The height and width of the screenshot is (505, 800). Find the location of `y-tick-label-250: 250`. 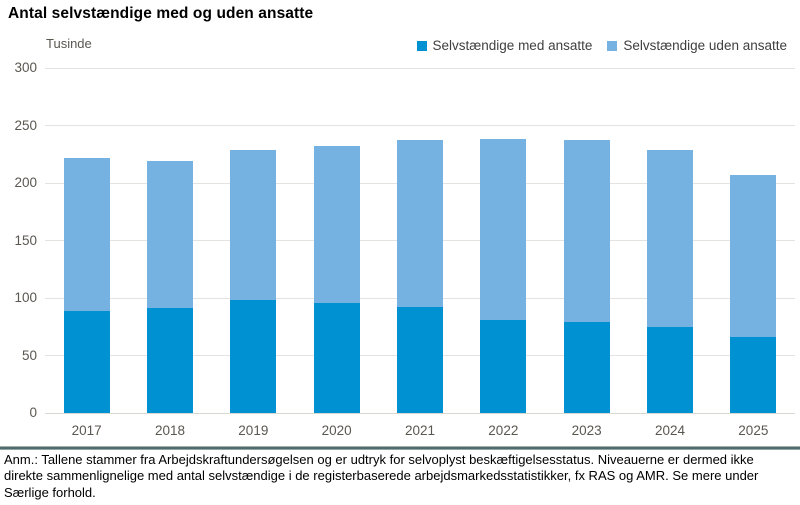

y-tick-label-250: 250 is located at coordinates (25, 125).